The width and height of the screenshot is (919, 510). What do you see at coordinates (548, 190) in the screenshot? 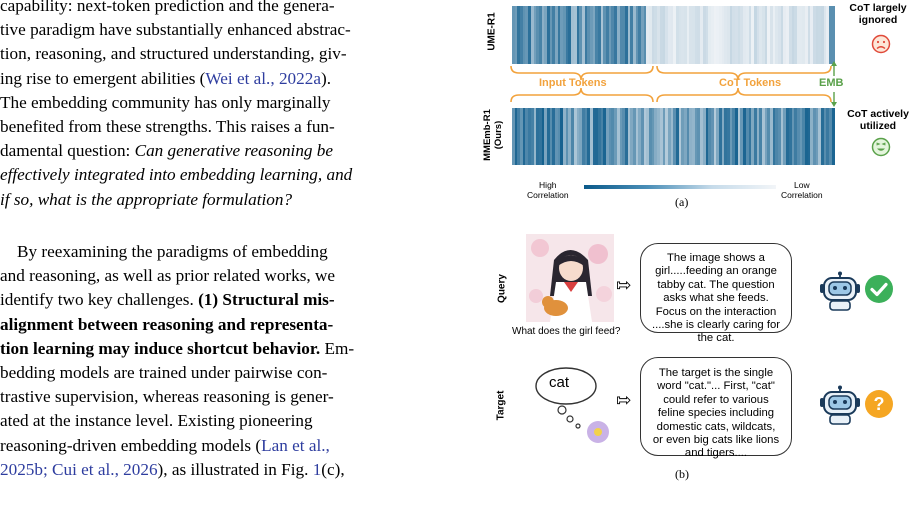
I see `legend-high: High Correlation` at bounding box center [548, 190].